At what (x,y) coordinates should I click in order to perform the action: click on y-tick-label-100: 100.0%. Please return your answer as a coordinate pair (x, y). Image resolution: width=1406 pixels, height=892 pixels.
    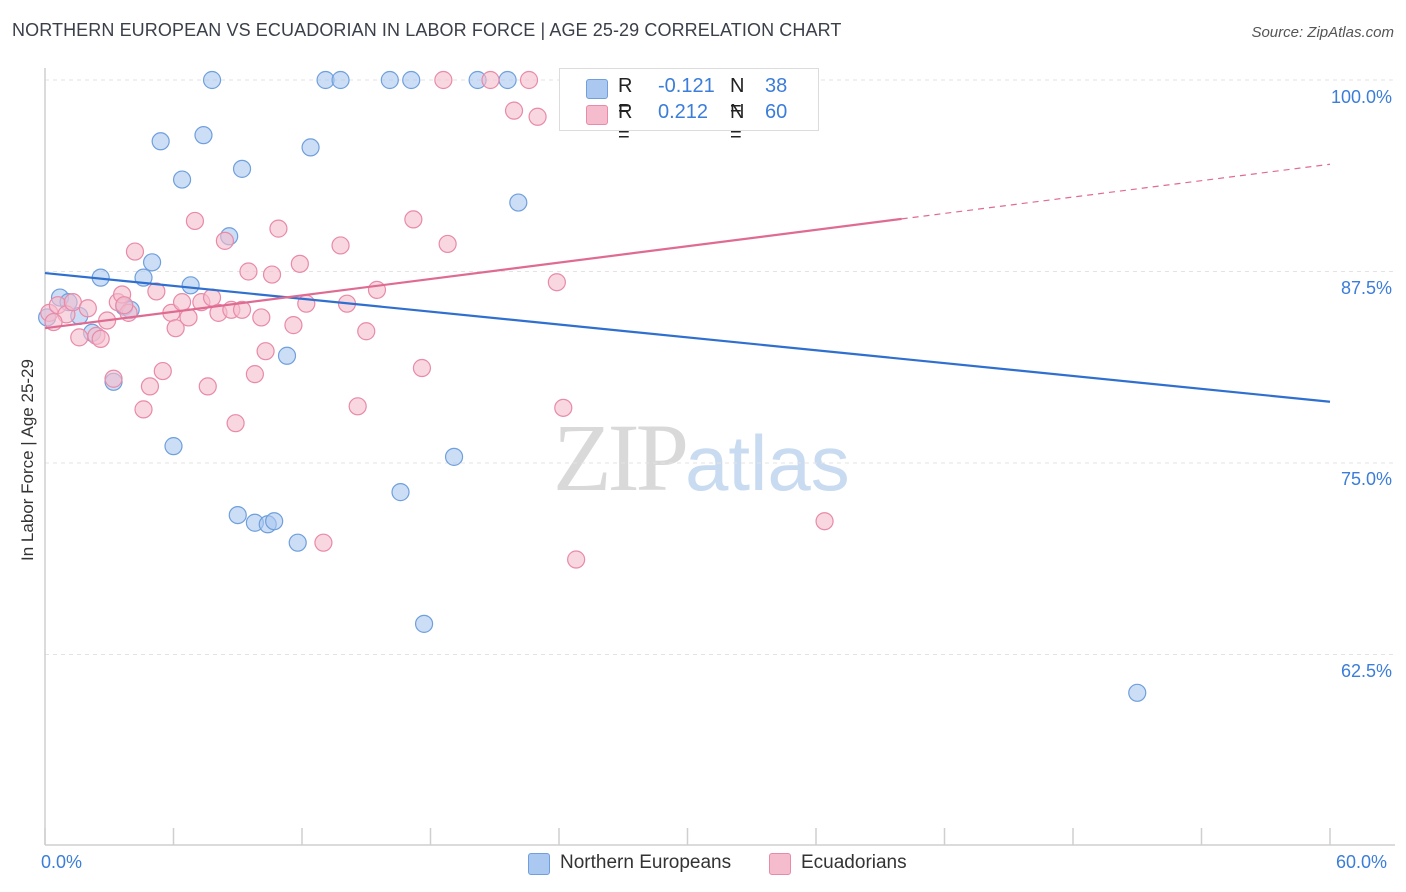
    Looking at the image, I should click on (1361, 97).